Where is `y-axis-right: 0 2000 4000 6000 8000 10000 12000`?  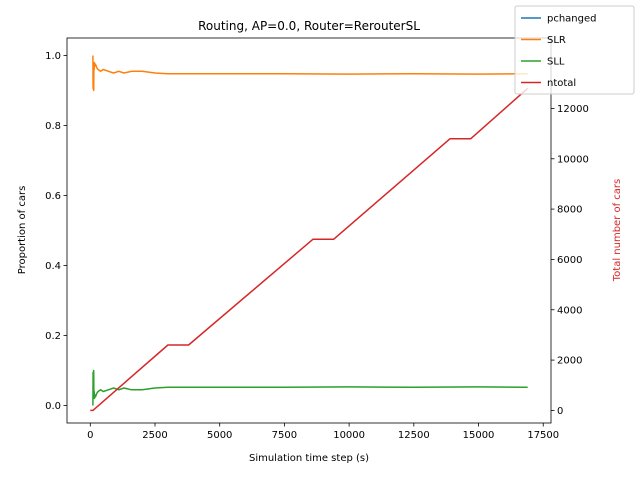
y-axis-right: 0 2000 4000 6000 8000 10000 12000 is located at coordinates (570, 260).